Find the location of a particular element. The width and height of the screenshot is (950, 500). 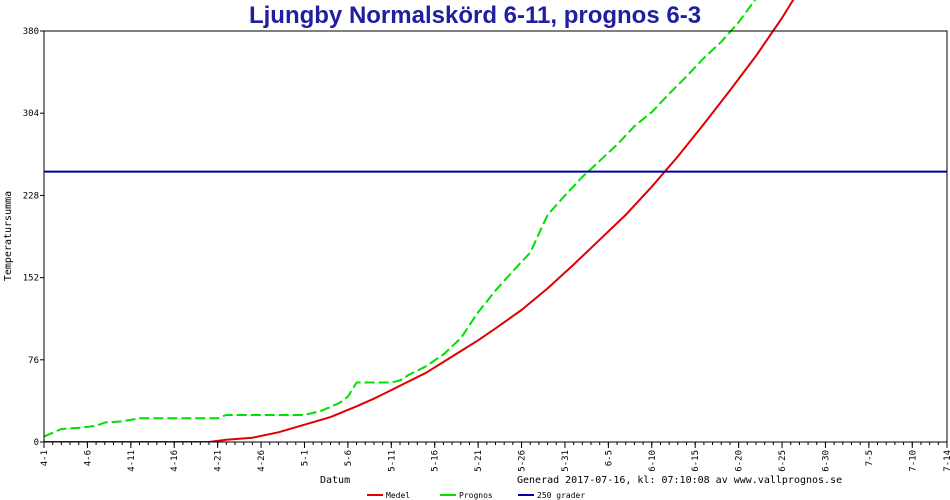

x-axis-label: Datum is located at coordinates (335, 480).